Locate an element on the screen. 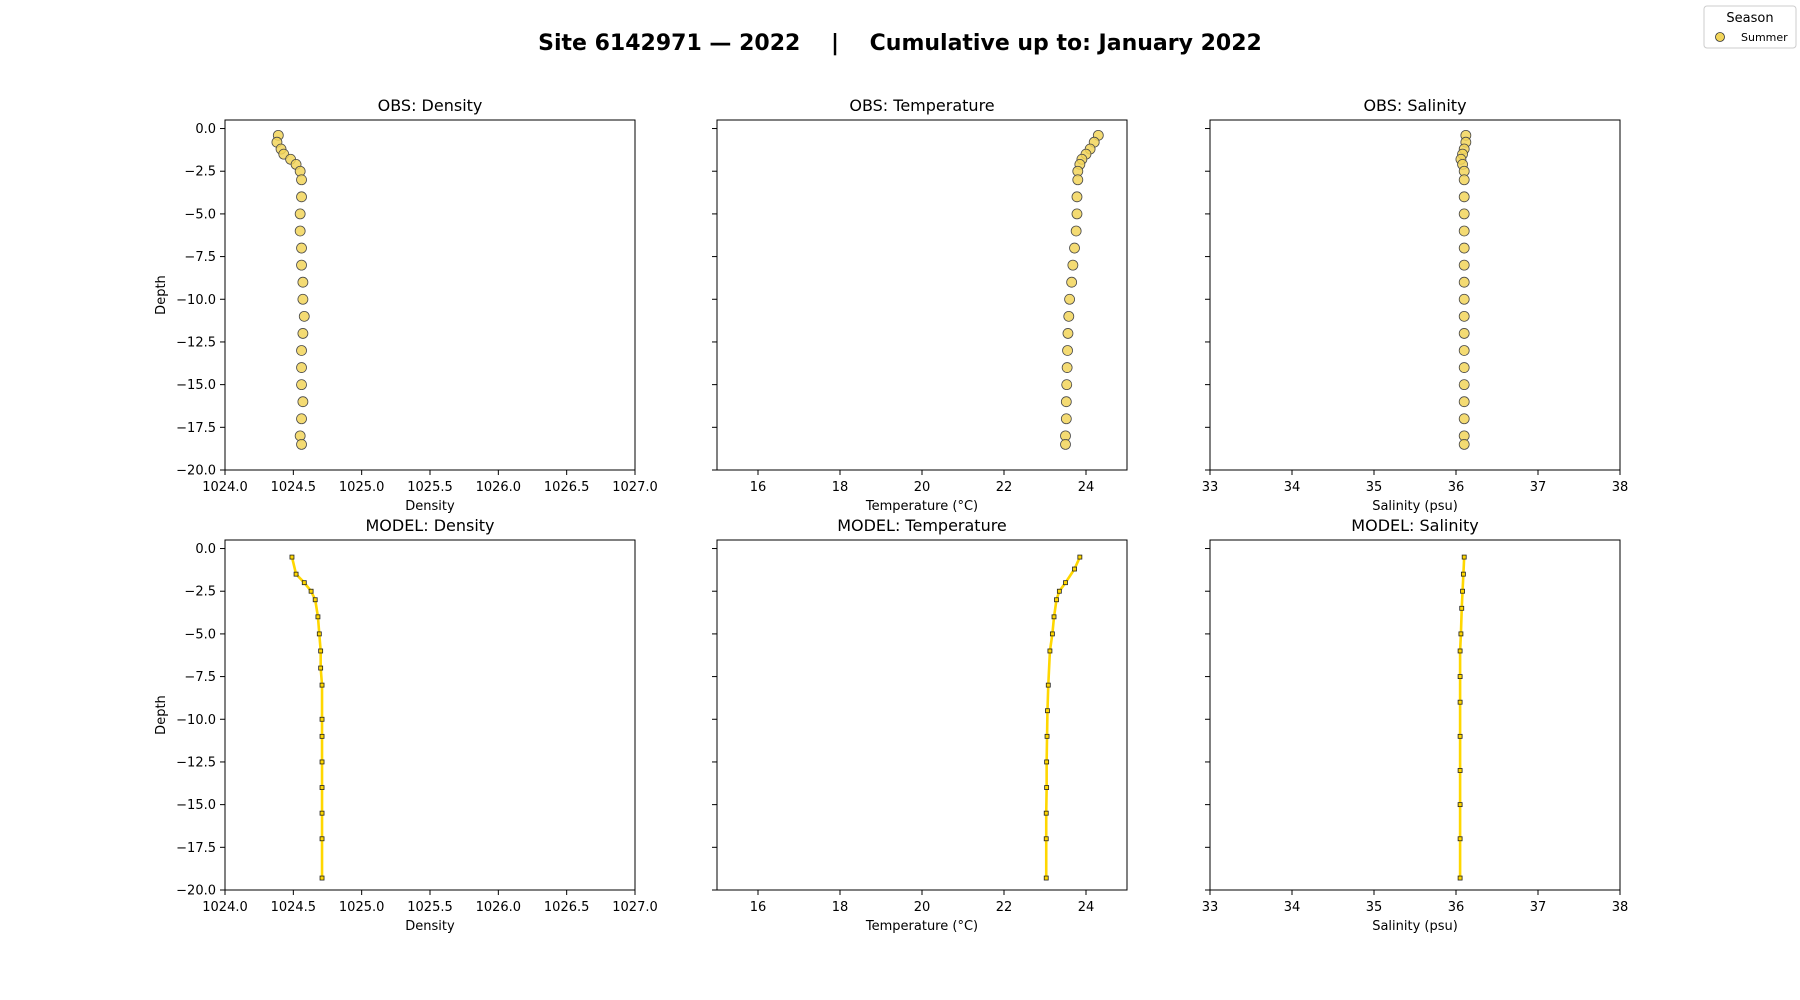 The width and height of the screenshot is (1800, 1000). model-line-model-density is located at coordinates (307, 717).